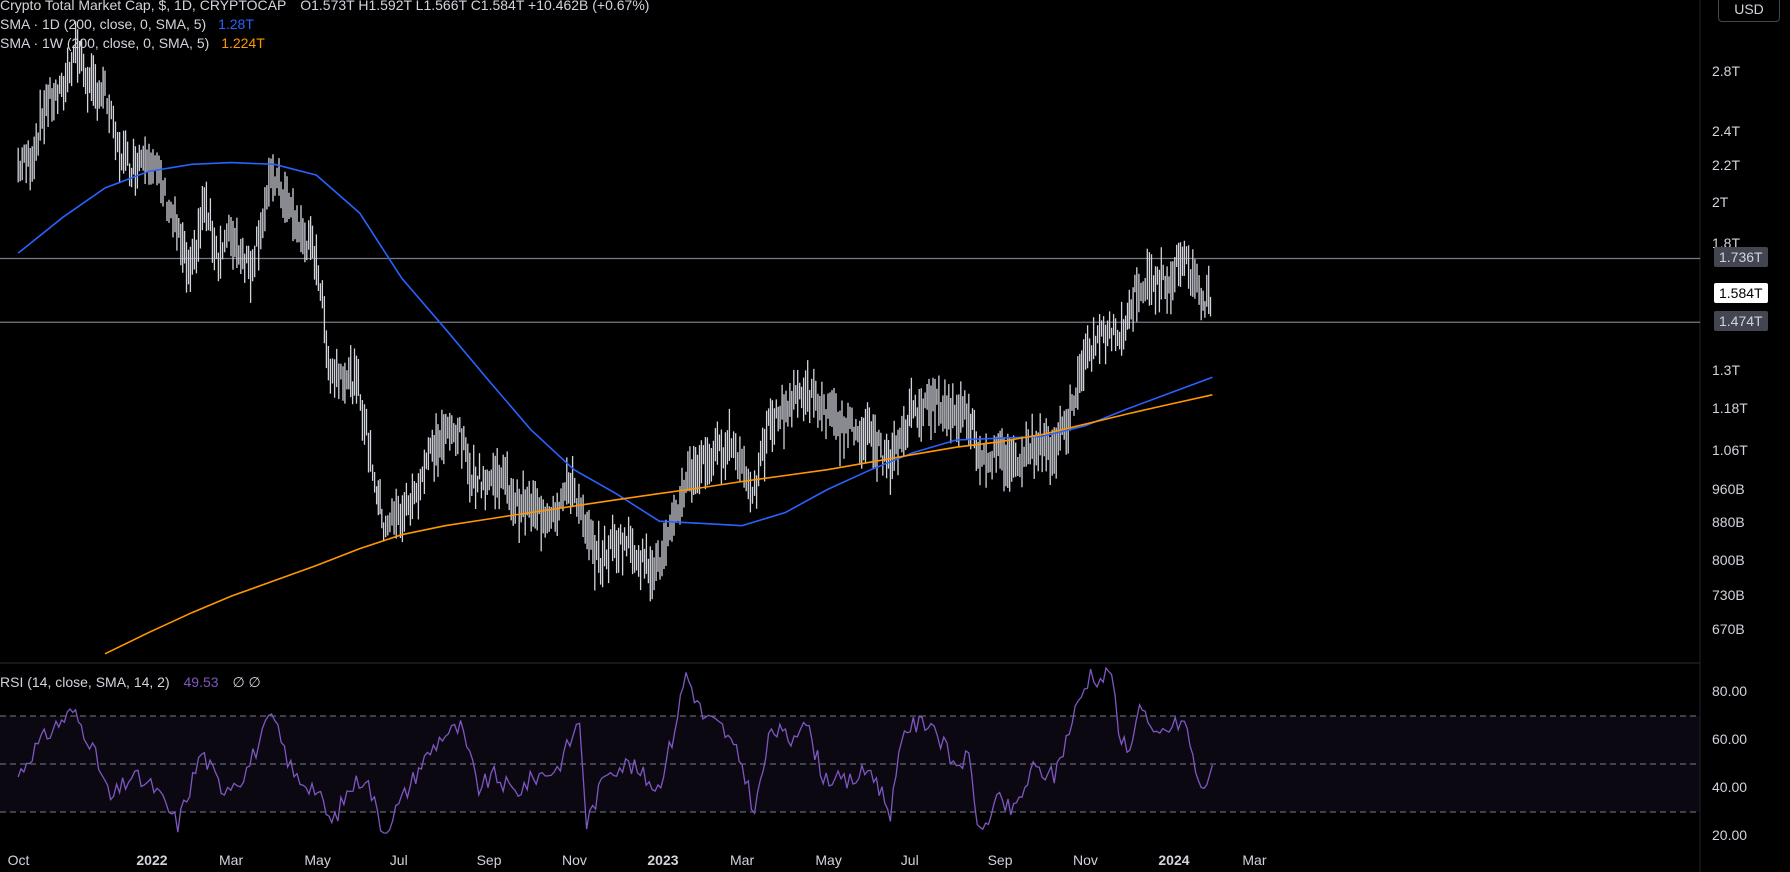 The height and width of the screenshot is (872, 1790). What do you see at coordinates (1726, 243) in the screenshot?
I see `price-axis-tick: 1.8T` at bounding box center [1726, 243].